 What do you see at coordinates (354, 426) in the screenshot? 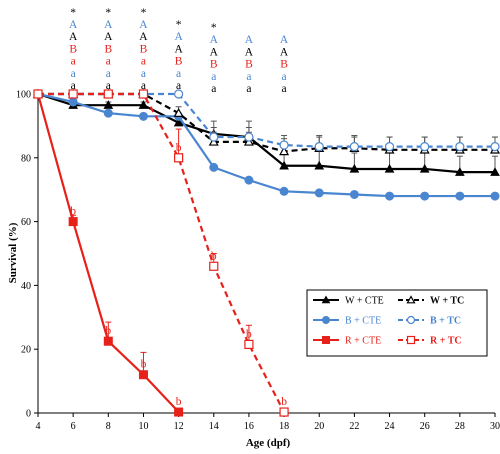
I see `x-tick-label: 22` at bounding box center [354, 426].